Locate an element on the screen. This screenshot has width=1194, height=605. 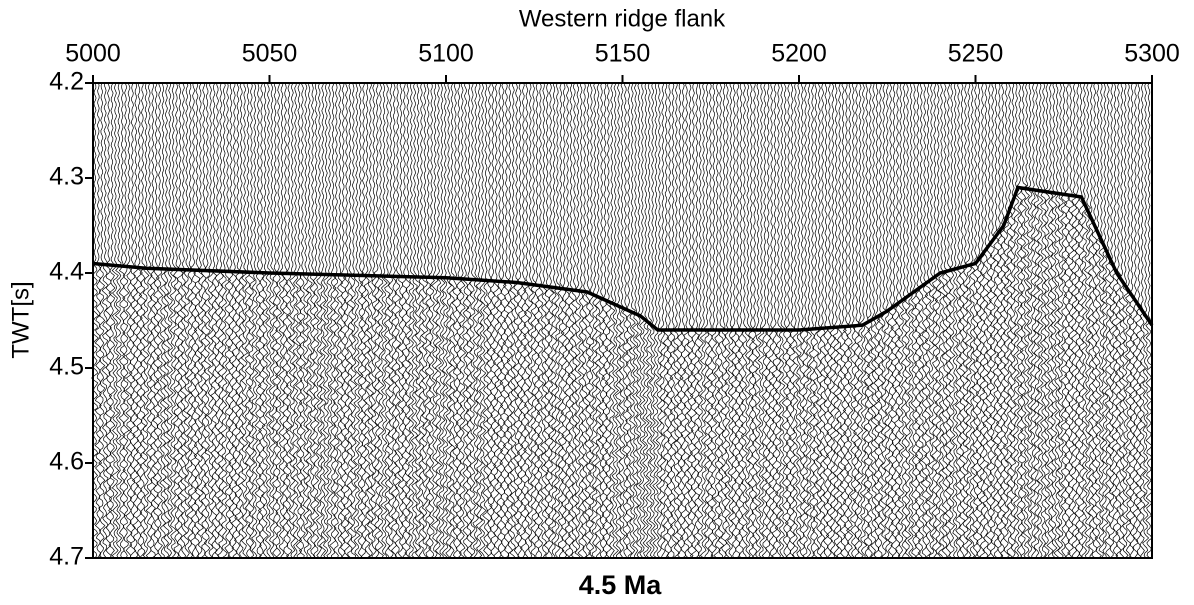
x-tick-label: 5050 is located at coordinates (270, 54).